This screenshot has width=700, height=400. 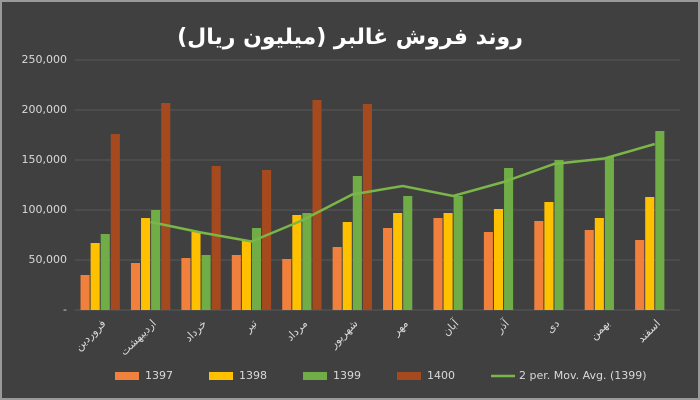 What do you see at coordinates (45, 59) in the screenshot?
I see `y-tick-label: 250,000` at bounding box center [45, 59].